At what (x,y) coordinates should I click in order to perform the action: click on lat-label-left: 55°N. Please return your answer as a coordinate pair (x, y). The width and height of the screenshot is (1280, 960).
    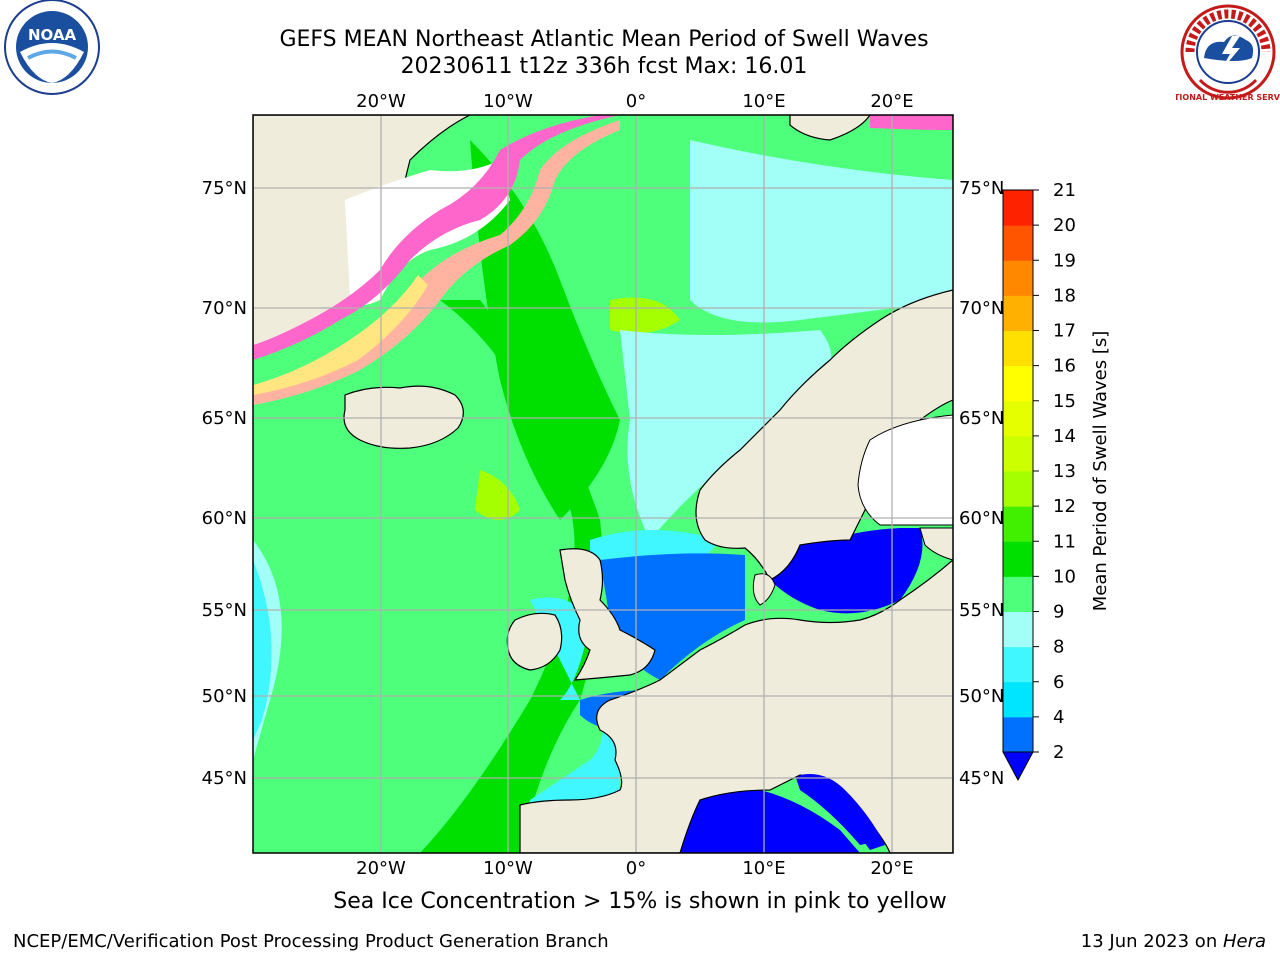
    Looking at the image, I should click on (224, 610).